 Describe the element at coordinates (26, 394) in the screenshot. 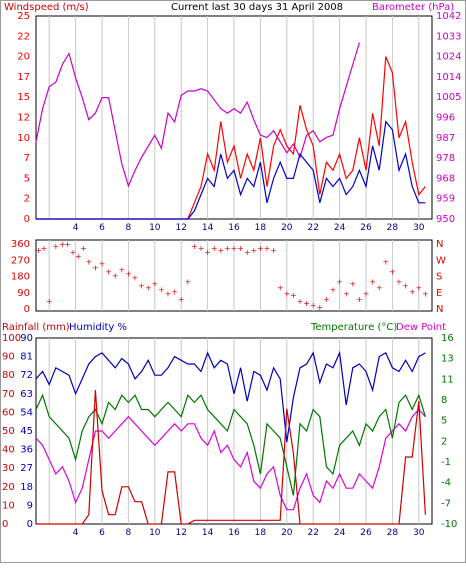

I see `humidity-tick-label: 63` at that location.